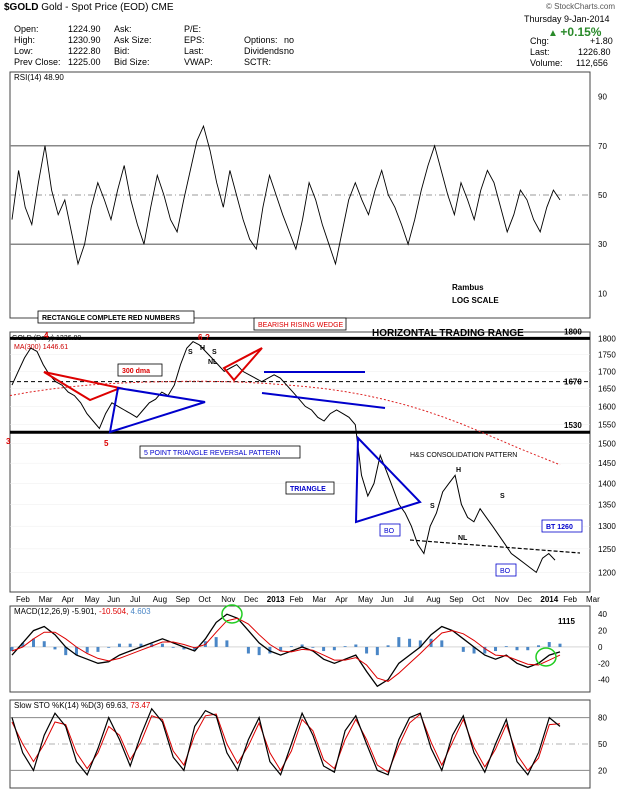 This screenshot has width=630, height=800. Describe the element at coordinates (122, 51) in the screenshot. I see `field-bid: Bid:` at that location.